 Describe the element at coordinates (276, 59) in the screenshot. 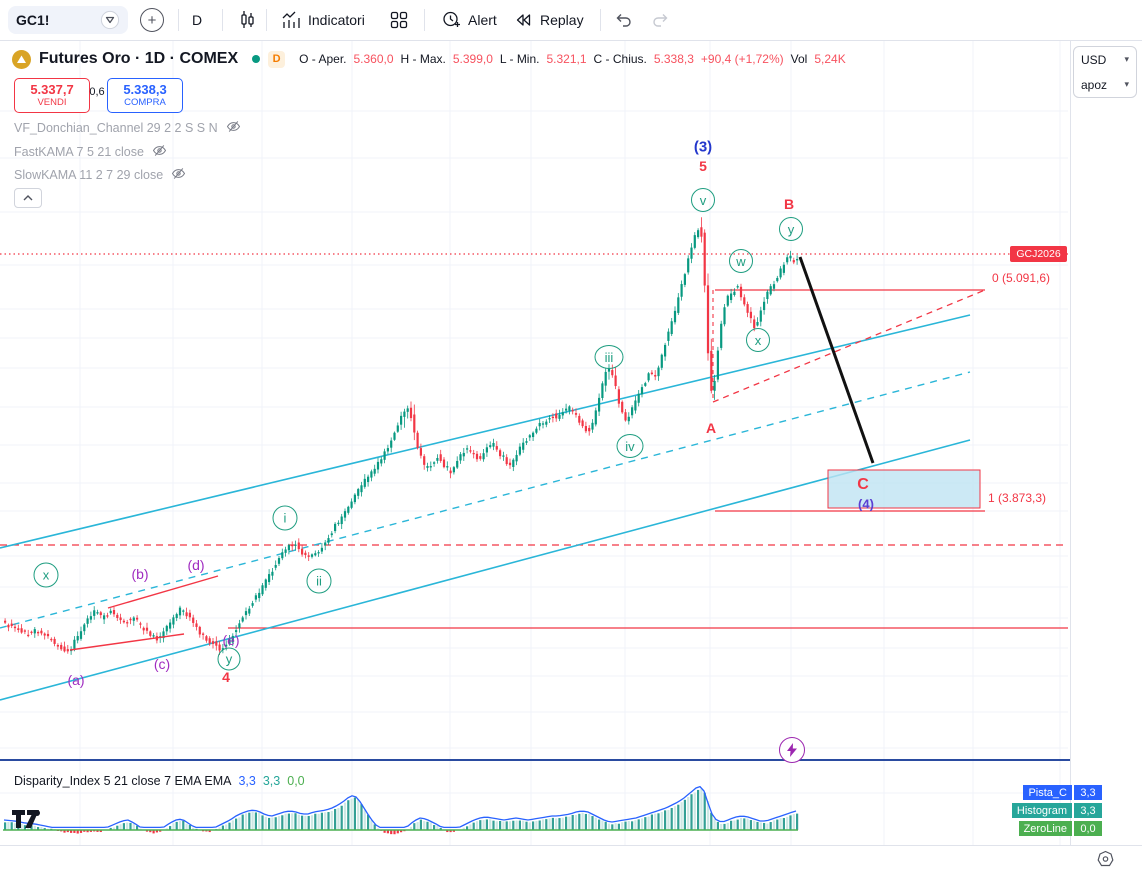

I see `delayed-data-badge: D` at that location.